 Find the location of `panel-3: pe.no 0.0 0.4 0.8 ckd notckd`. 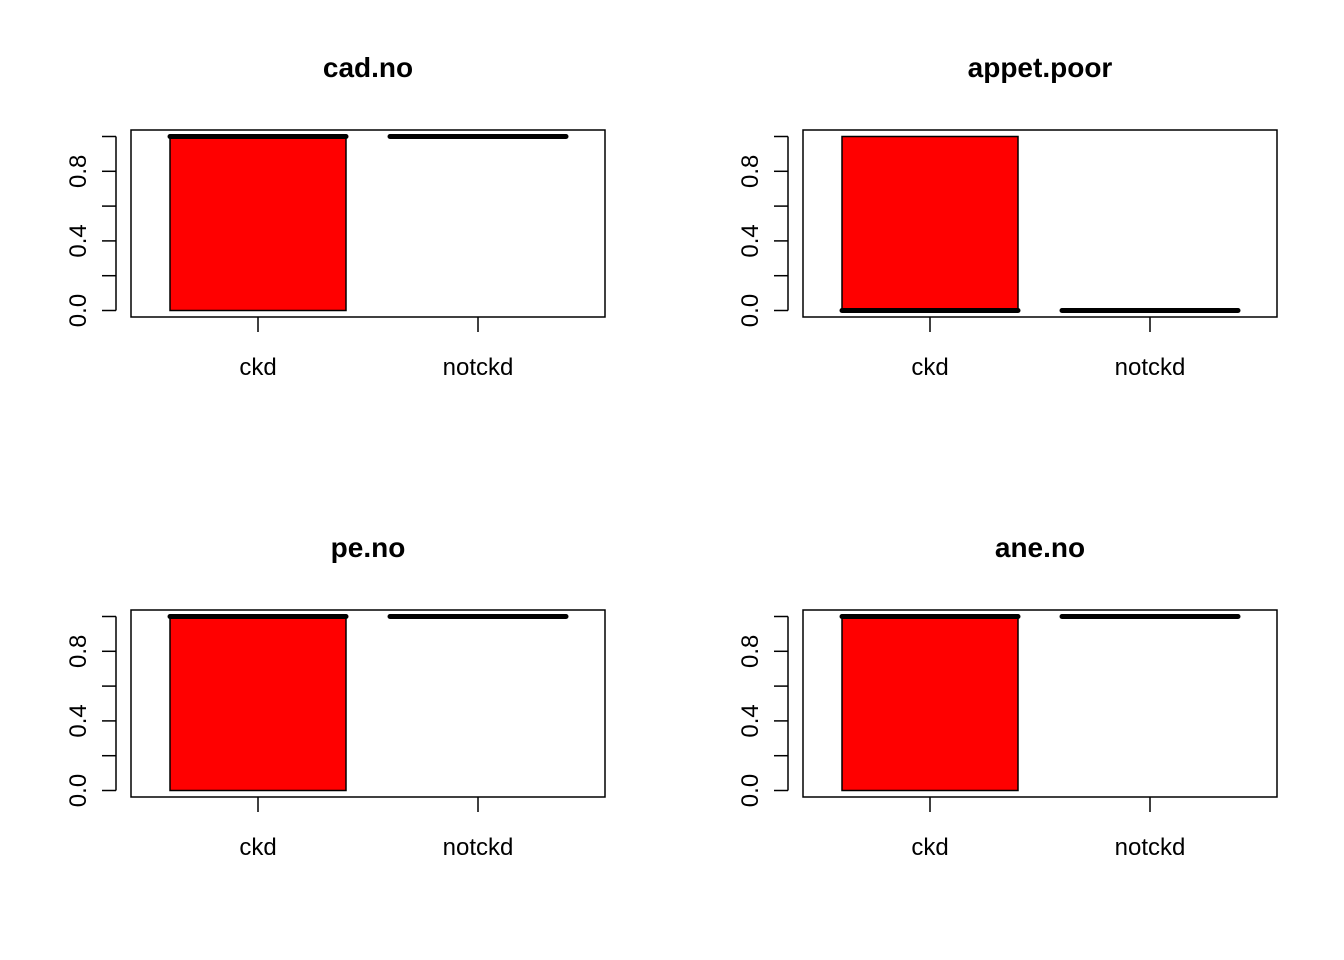

panel-3: pe.no 0.0 0.4 0.8 ckd notckd is located at coordinates (335, 696).